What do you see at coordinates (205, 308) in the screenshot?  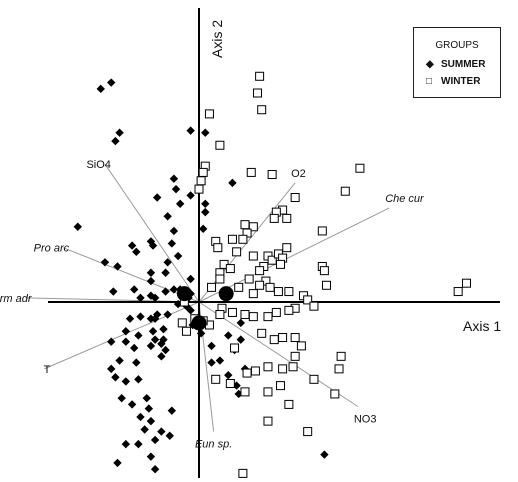 I see `centroid-layer` at bounding box center [205, 308].